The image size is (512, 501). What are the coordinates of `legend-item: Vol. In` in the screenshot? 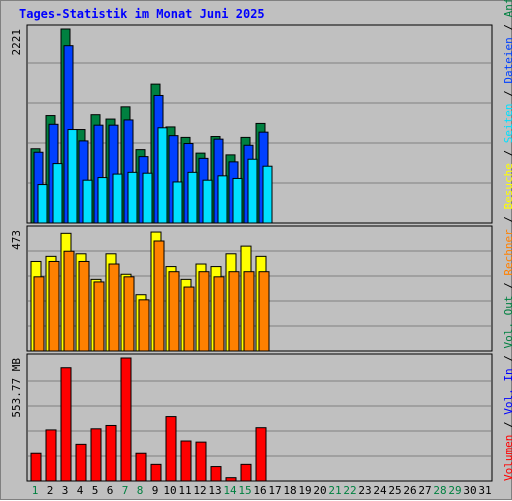 It's located at (507, 391).